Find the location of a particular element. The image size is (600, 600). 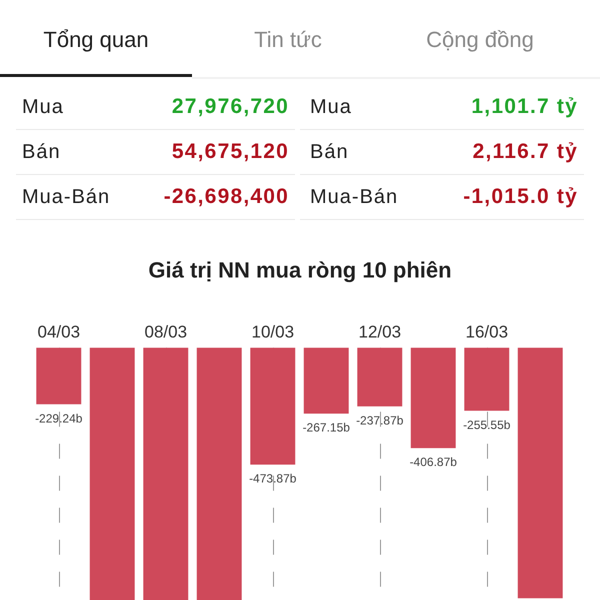

x-tick-label: 10/03 is located at coordinates (272, 332).